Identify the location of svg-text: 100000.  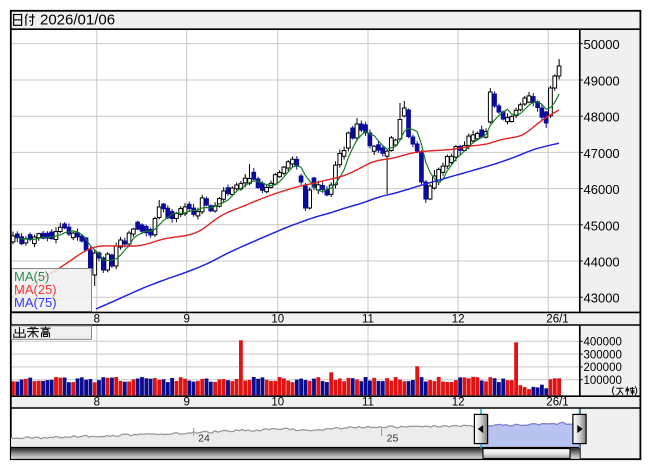
(603, 381).